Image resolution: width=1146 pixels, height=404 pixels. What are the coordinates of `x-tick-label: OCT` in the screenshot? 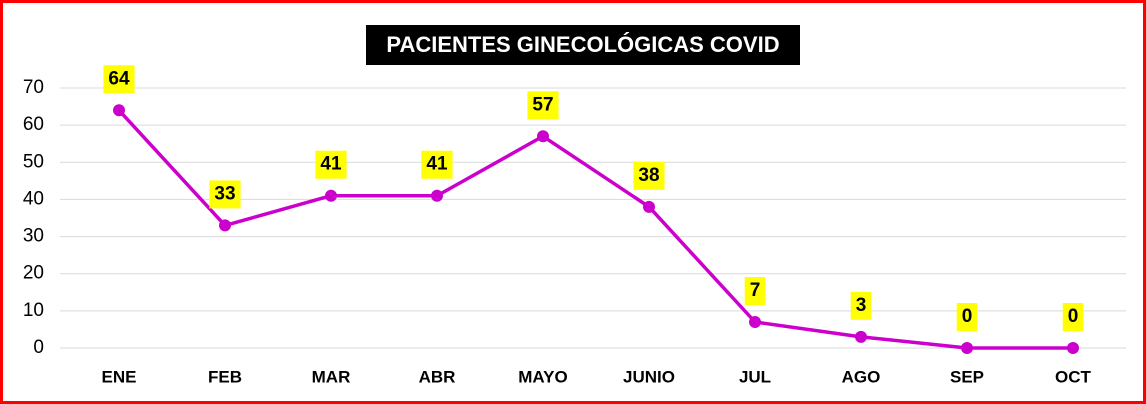 It's located at (1073, 376).